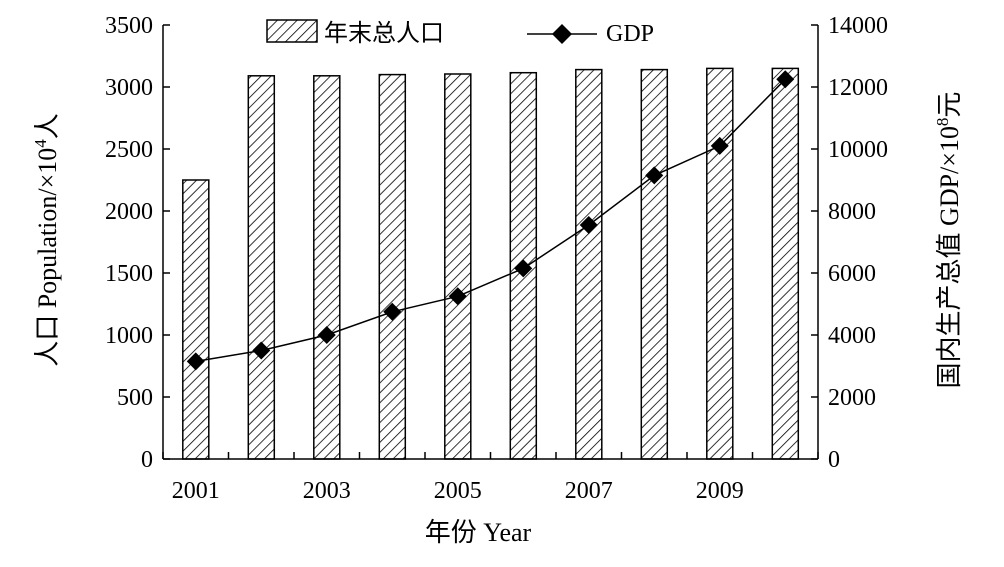 The width and height of the screenshot is (1004, 567). Describe the element at coordinates (40, 143) in the screenshot. I see `left-axis-title-exponent: 4` at that location.